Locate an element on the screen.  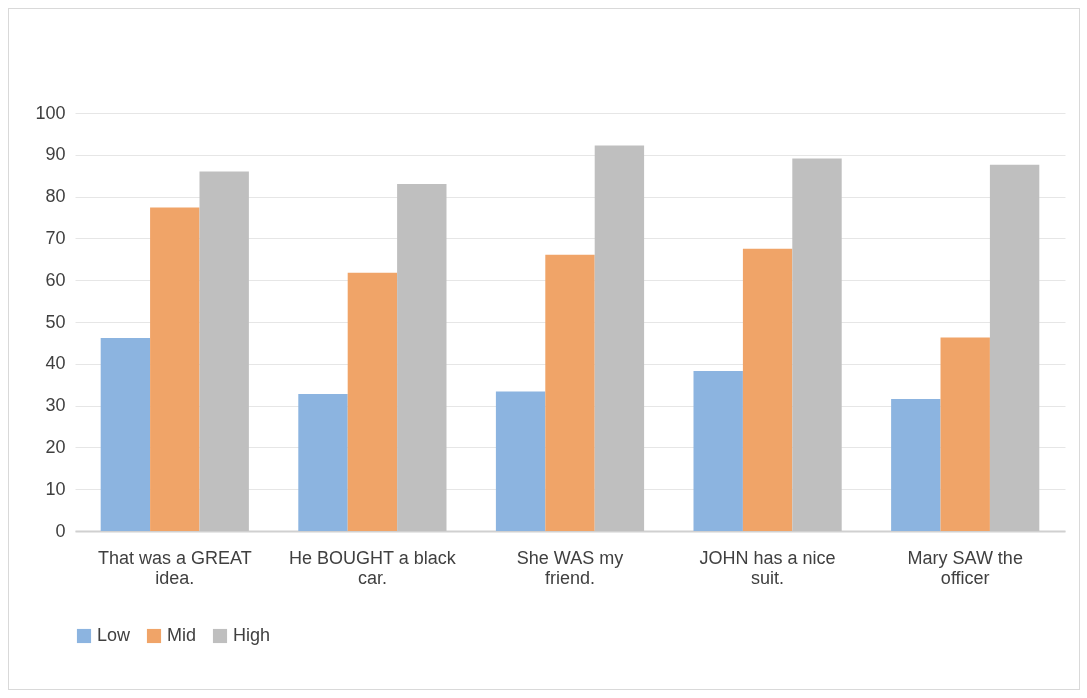
y-tick-label: 30 is located at coordinates (55, 405).